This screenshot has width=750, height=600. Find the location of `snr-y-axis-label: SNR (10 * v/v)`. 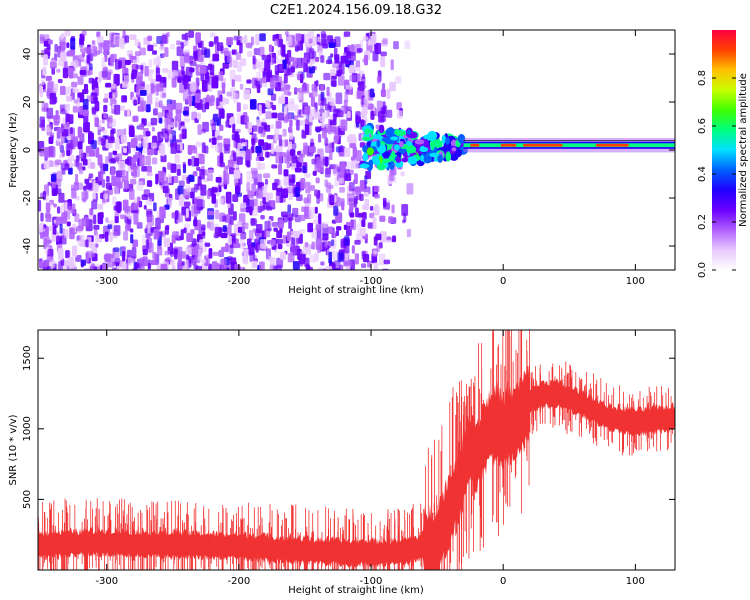

snr-y-axis-label: SNR (10 * v/v) is located at coordinates (13, 449).